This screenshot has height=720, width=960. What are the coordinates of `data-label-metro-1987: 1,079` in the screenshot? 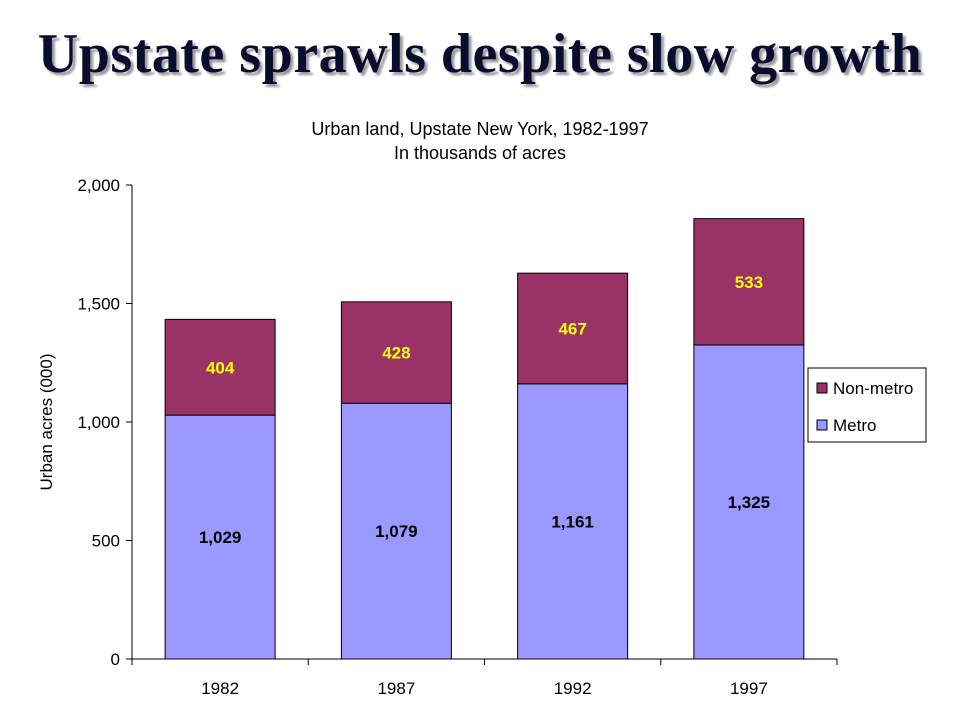 It's located at (396, 531).